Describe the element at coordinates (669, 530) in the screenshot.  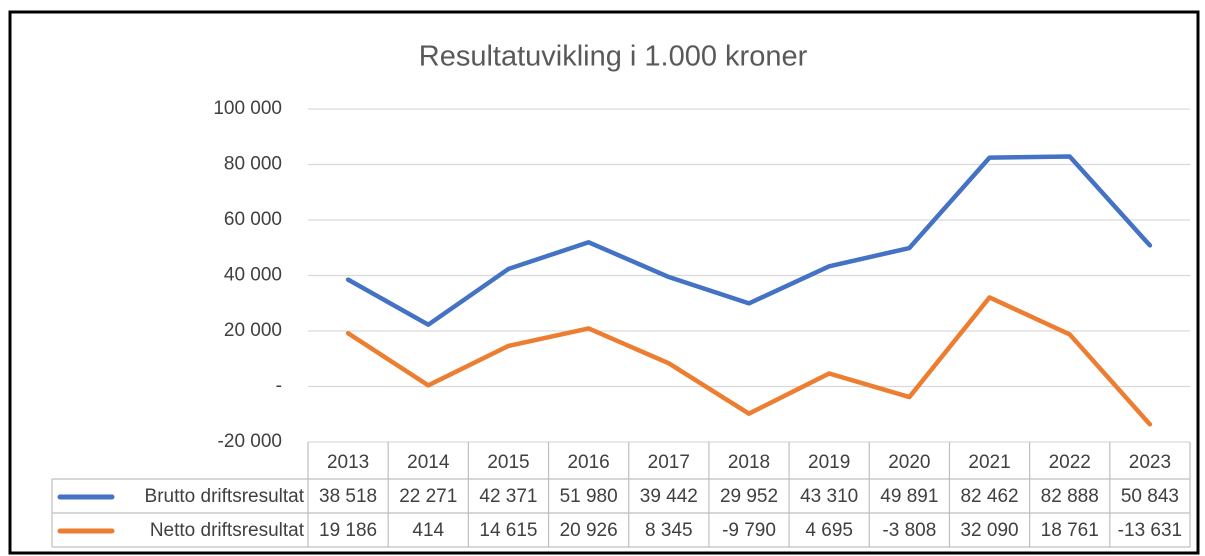
I see `data-label: 8 345` at that location.